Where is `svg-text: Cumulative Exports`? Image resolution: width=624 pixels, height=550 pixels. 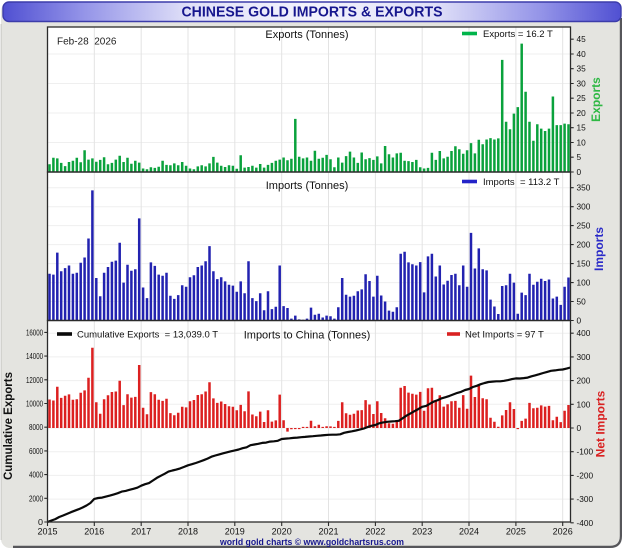 svg-text: Cumulative Exports is located at coordinates (9, 426).